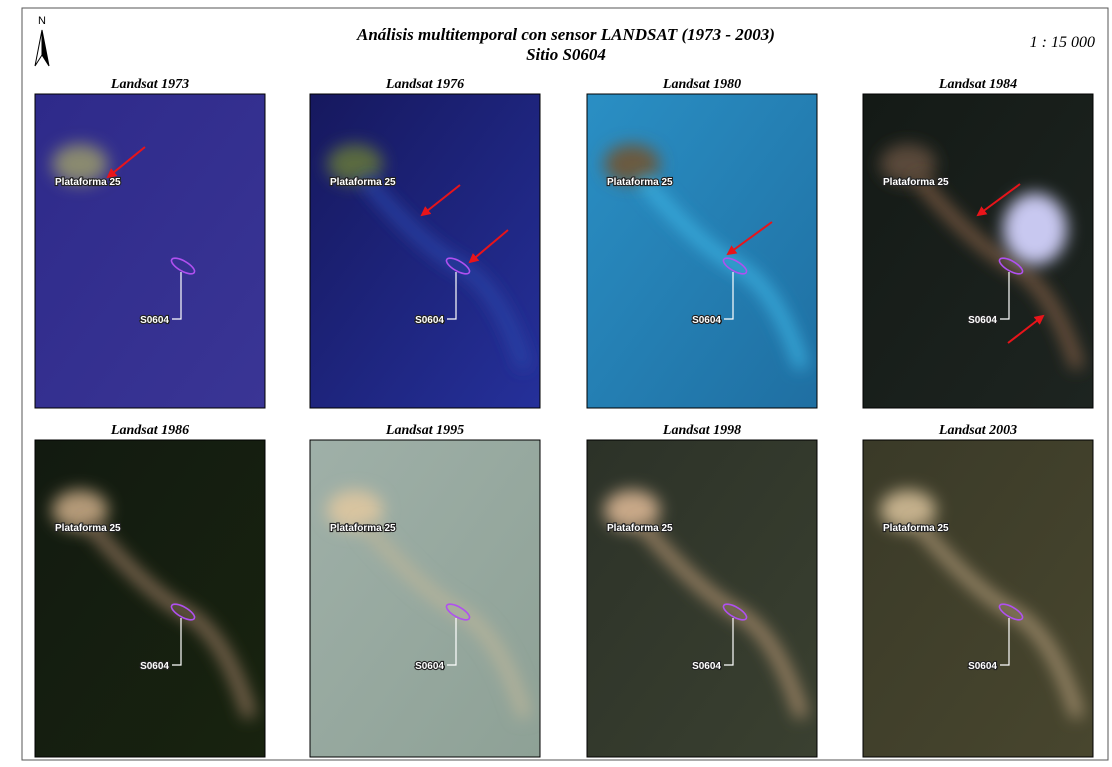 The height and width of the screenshot is (767, 1112). I want to click on panel: Landsat 1995 Plataforma 25 S0604, so click(425, 590).